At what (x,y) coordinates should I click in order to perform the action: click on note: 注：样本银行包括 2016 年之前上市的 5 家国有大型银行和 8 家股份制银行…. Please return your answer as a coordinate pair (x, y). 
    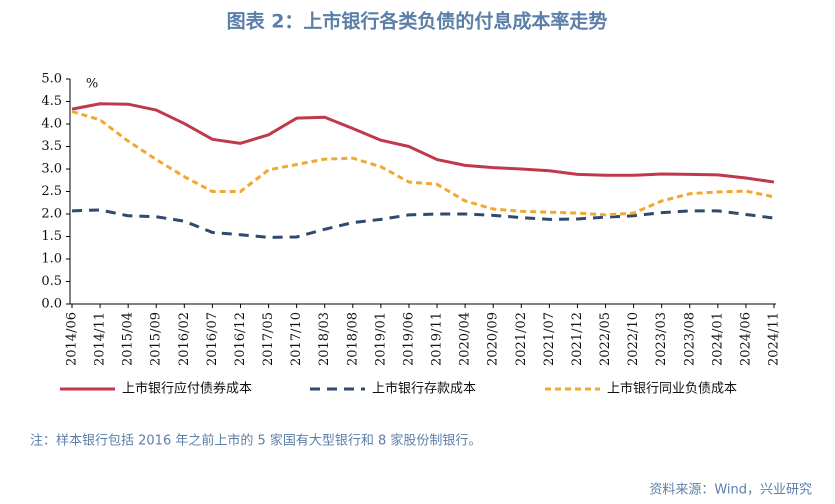
    Looking at the image, I should click on (255, 441).